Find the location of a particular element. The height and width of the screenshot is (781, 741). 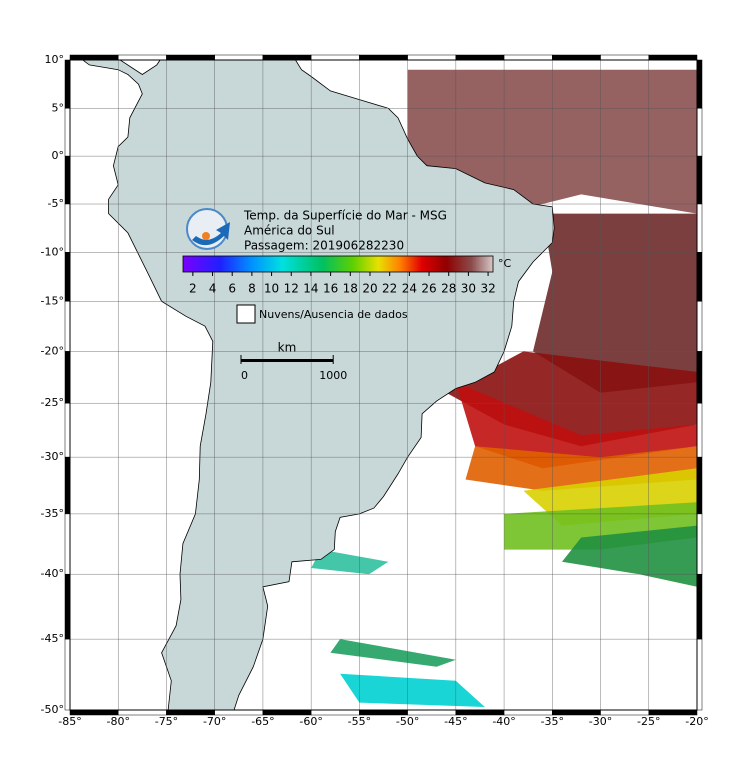

pass-time: Passagem: 201906282230 is located at coordinates (324, 246).